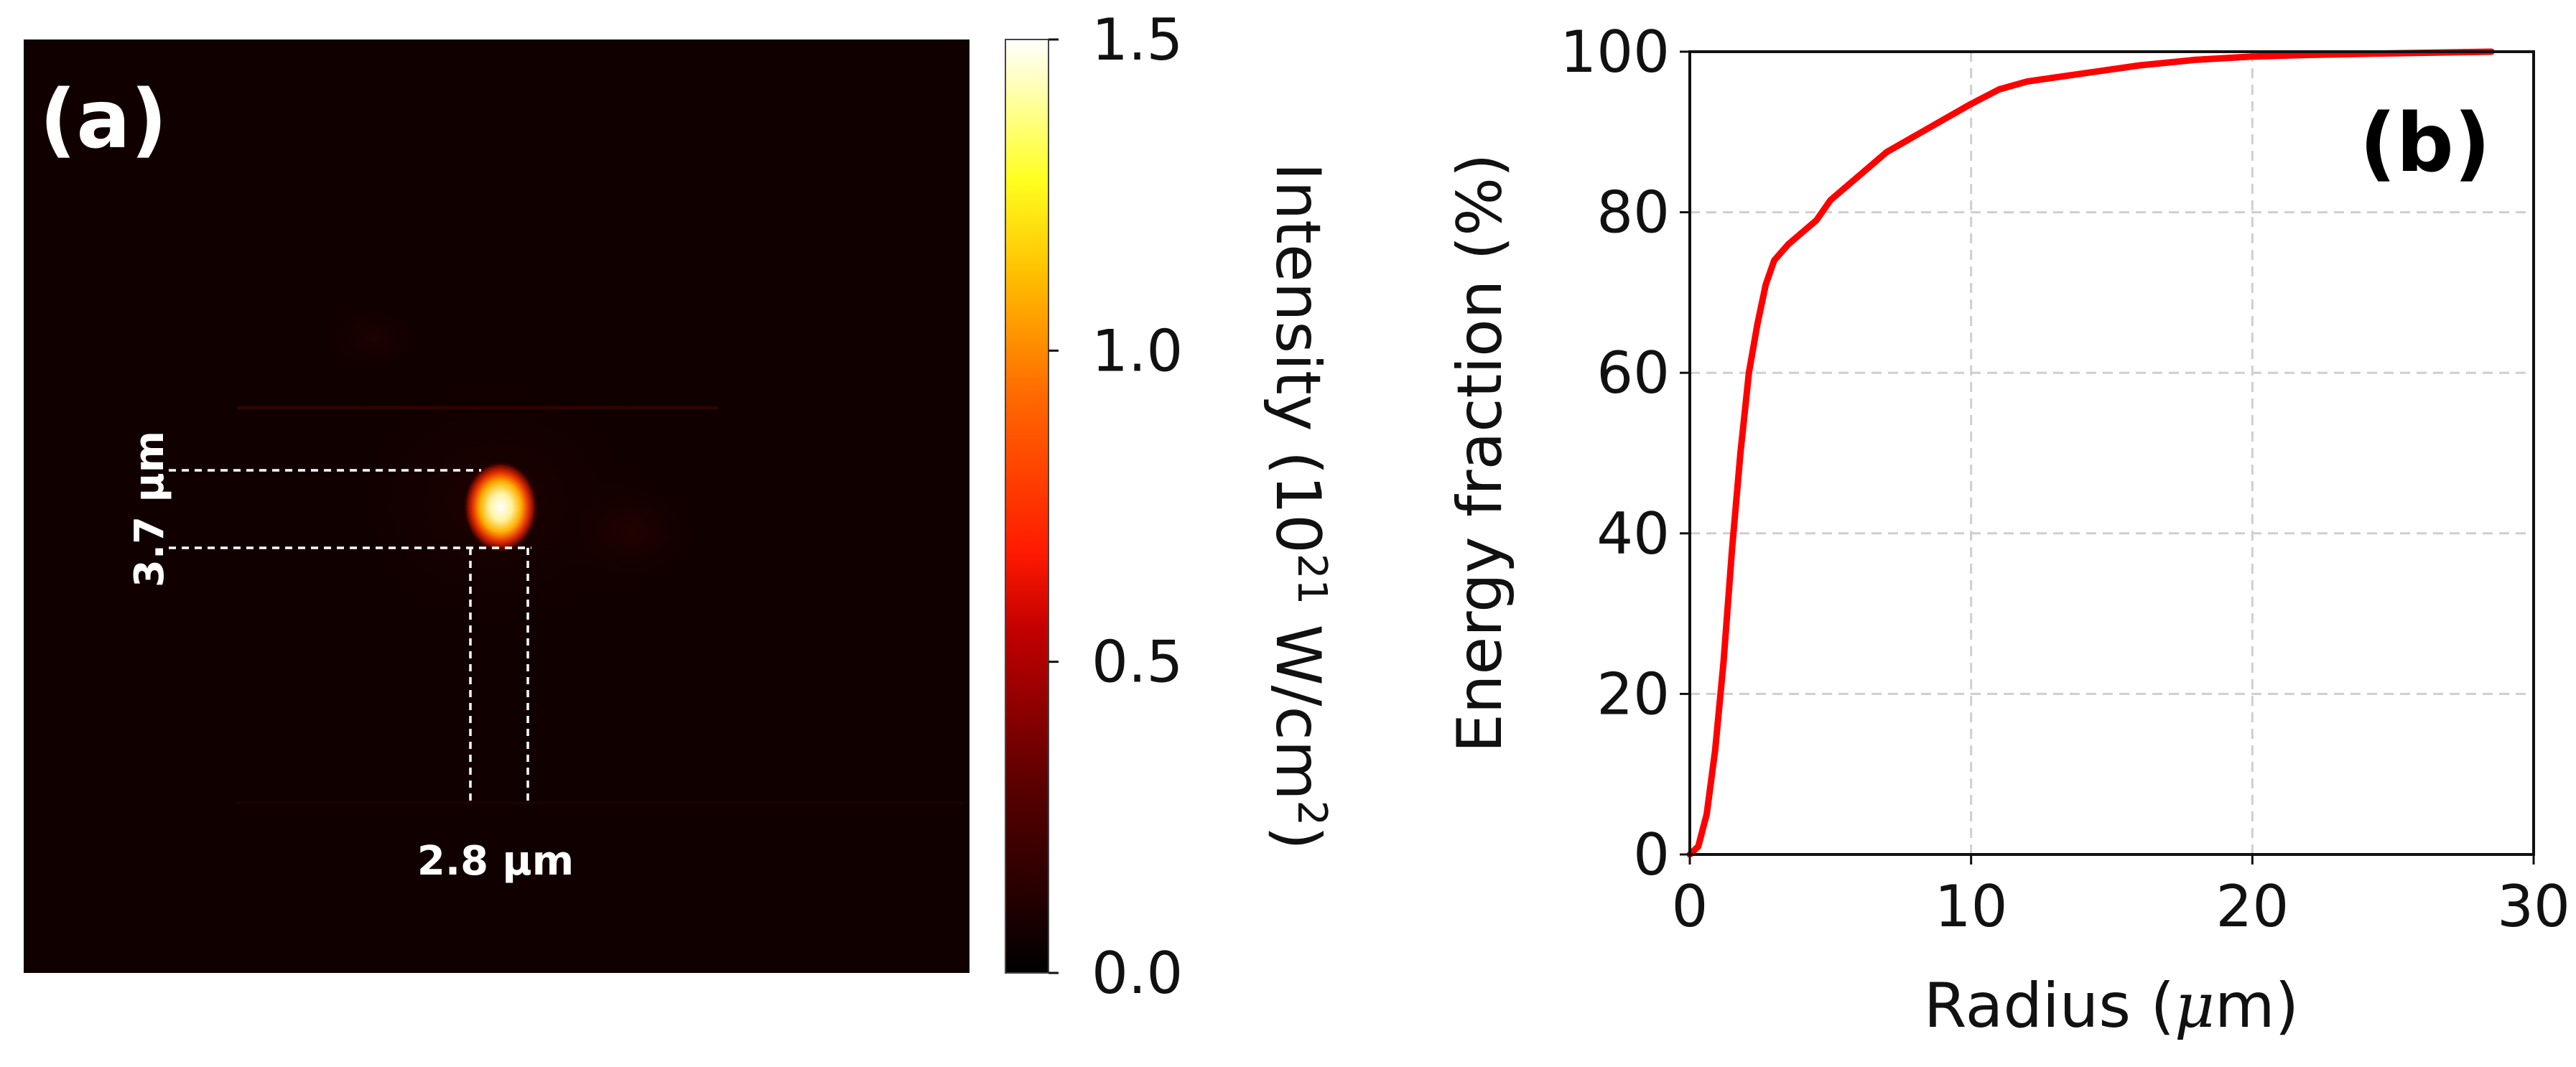 The image size is (2576, 1067). Describe the element at coordinates (1625, 453) in the screenshot. I see `y-axis-ticks: 0 20 40 60 80 100` at that location.